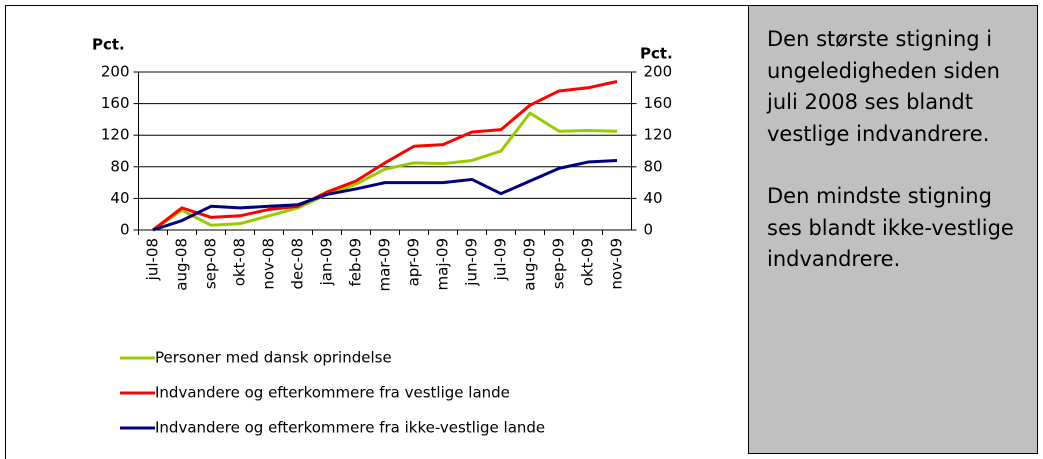 This screenshot has width=1043, height=459. I want to click on x-tick-label: okt-08, so click(240, 262).